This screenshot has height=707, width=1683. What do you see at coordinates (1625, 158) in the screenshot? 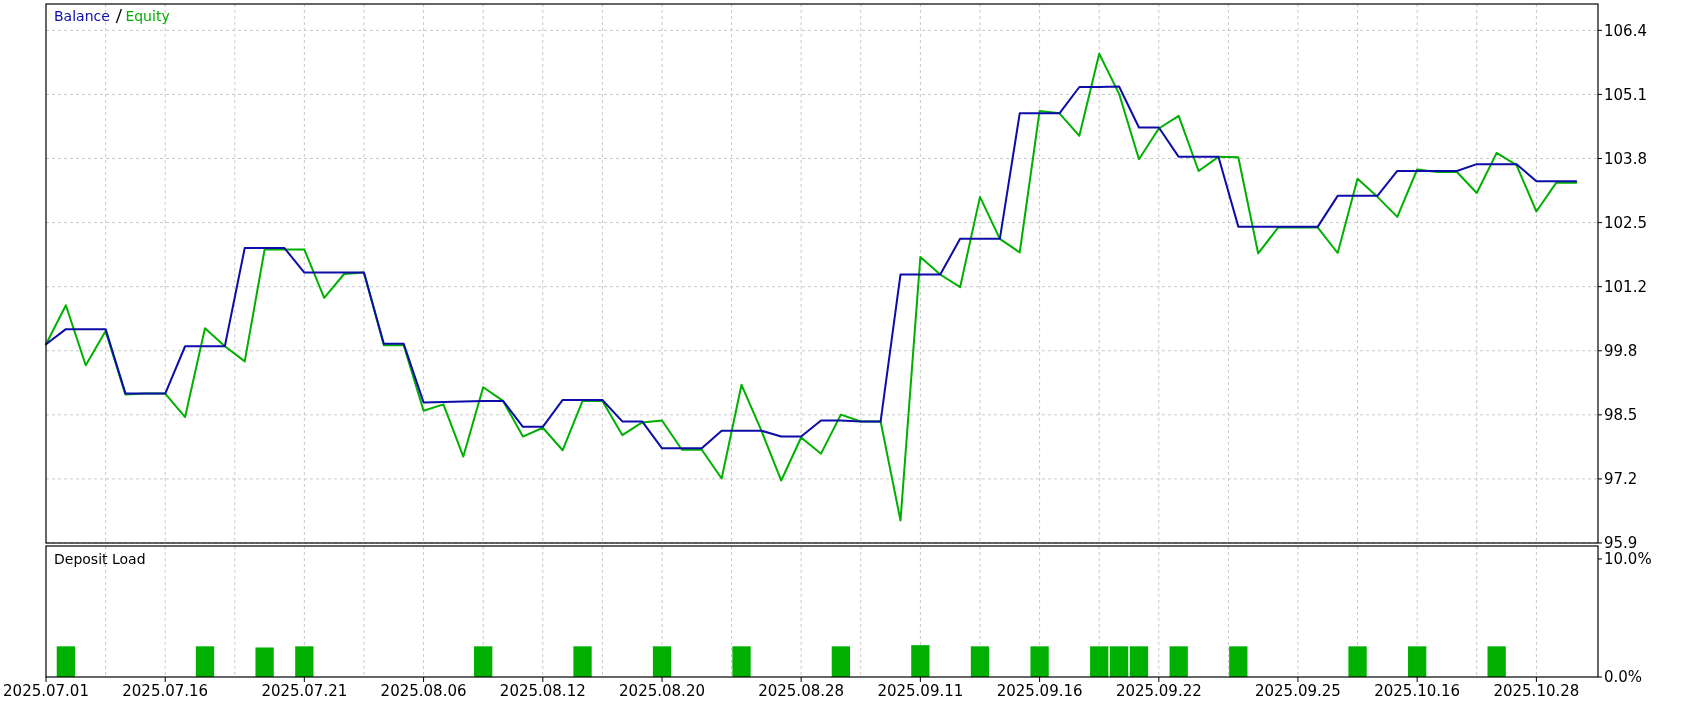
I see `y-tick-label: 103.8` at bounding box center [1625, 158].